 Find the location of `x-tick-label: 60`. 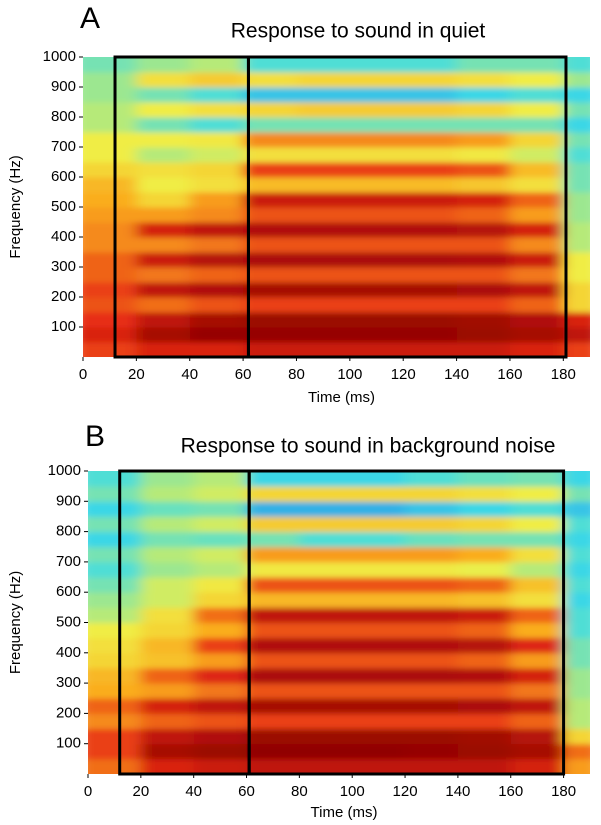

x-tick-label: 60 is located at coordinates (243, 374).